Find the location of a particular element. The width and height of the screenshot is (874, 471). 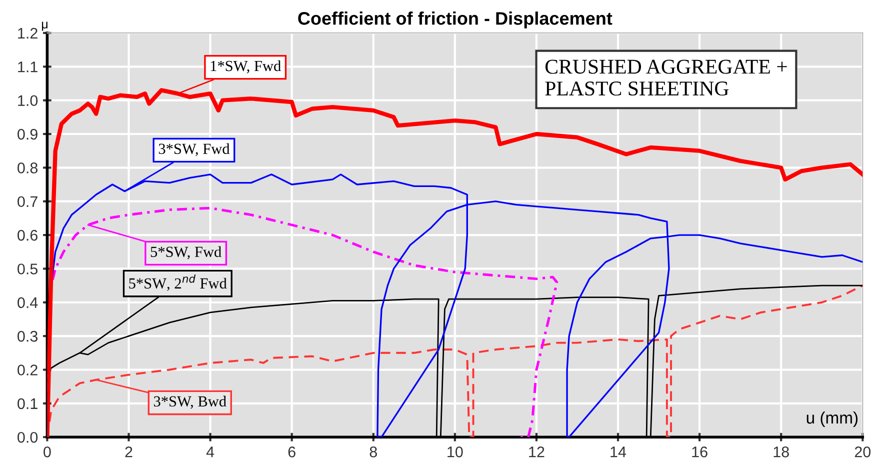

text: 5*SW, Fwd is located at coordinates (186, 253).